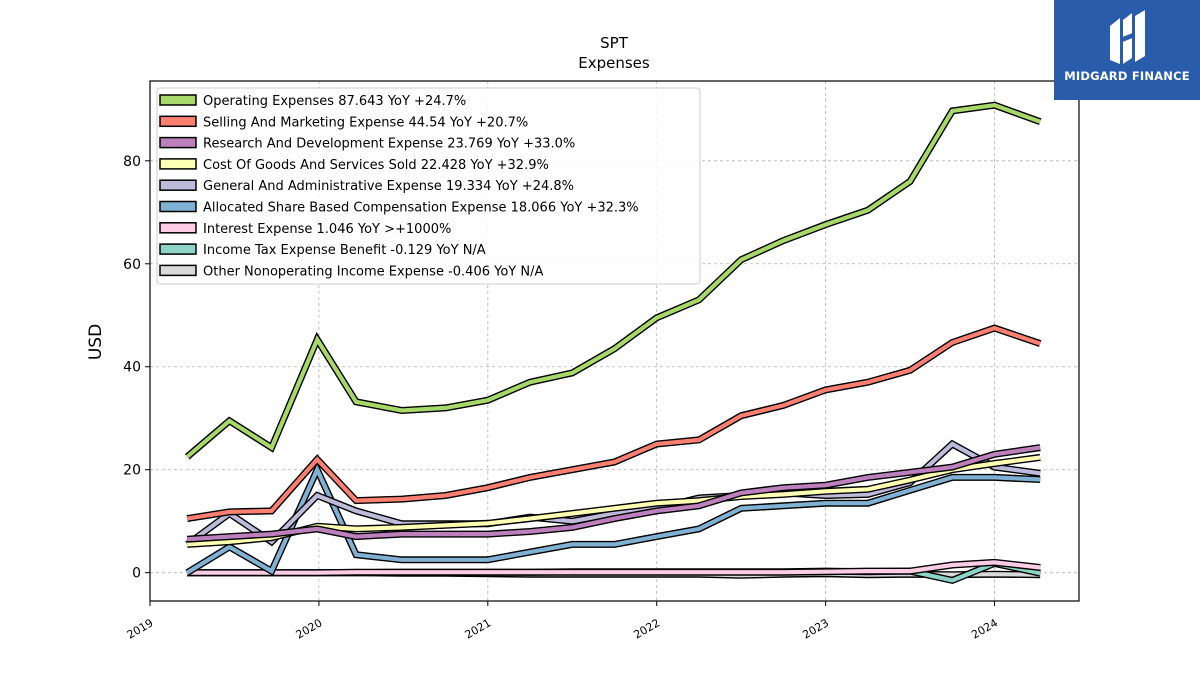 Image resolution: width=1200 pixels, height=675 pixels. What do you see at coordinates (562, 621) in the screenshot?
I see `x-axis: 2019 2020 2021 2022 2023 2024` at bounding box center [562, 621].